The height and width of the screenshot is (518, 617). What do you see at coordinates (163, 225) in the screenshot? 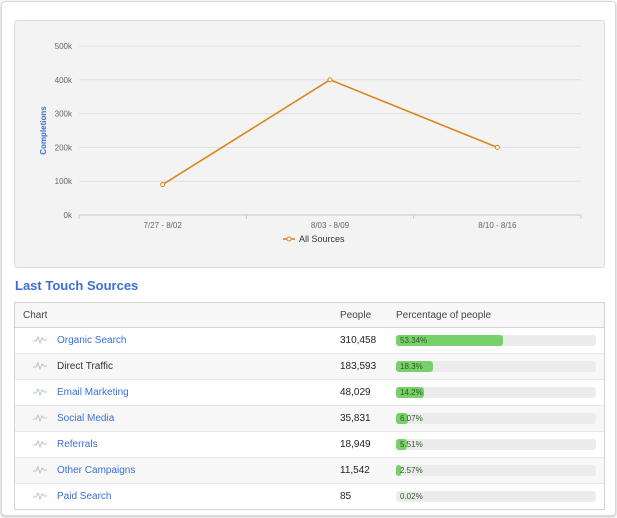
I see `x-tick-label: 7/27 - 8/02` at bounding box center [163, 225].